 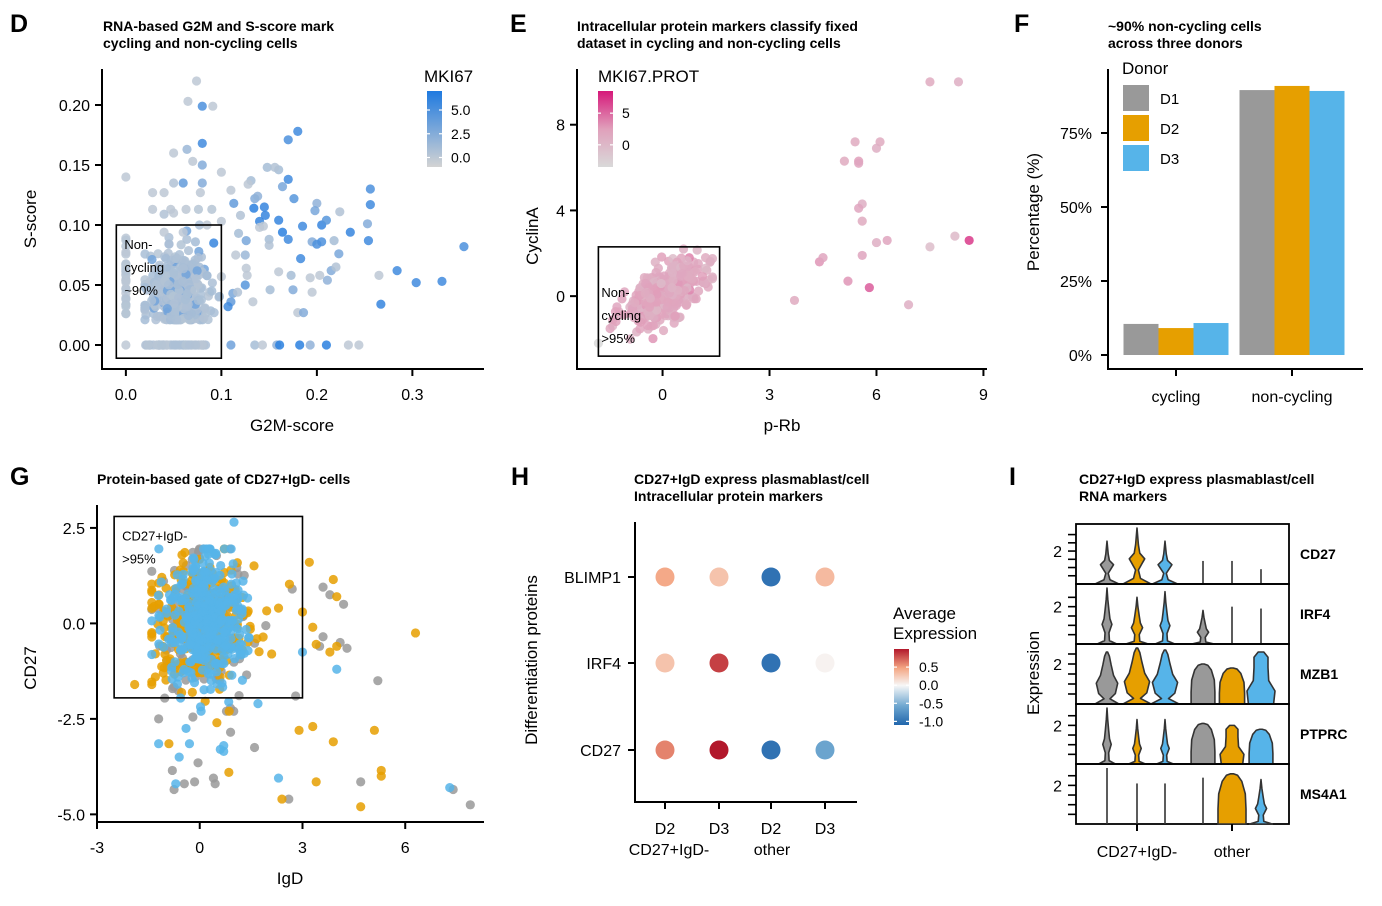 I want to click on y-tick-label: 0.05, so click(x=74, y=286).